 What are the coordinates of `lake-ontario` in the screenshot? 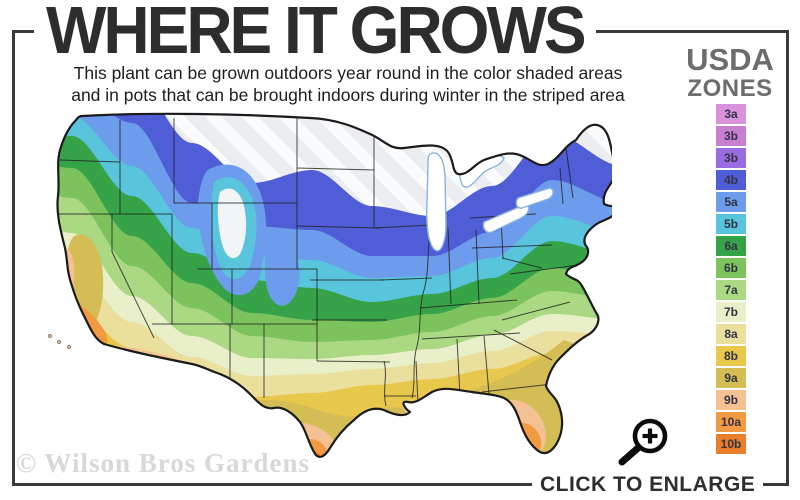 It's located at (534, 198).